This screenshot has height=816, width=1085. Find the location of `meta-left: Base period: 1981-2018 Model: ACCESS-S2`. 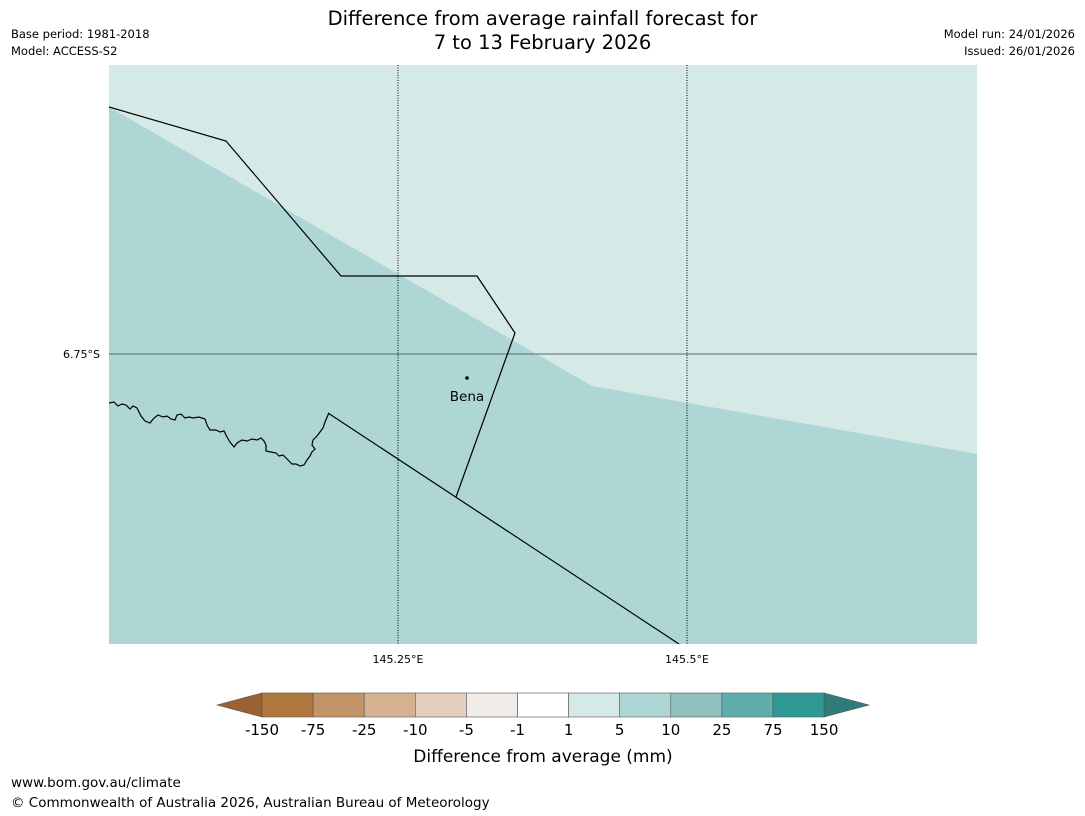

meta-left: Base period: 1981-2018 Model: ACCESS-S2 is located at coordinates (80, 43).